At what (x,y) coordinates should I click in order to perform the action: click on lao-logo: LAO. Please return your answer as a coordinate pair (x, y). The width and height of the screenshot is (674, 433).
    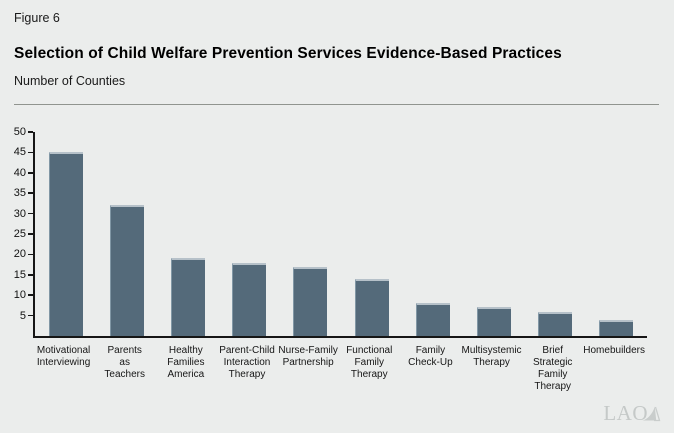
    Looking at the image, I should click on (632, 413).